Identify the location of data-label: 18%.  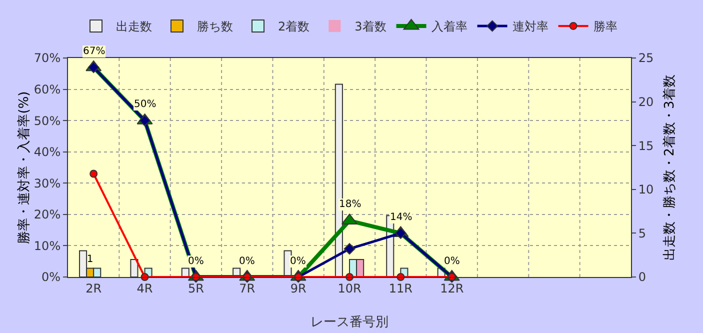
(350, 204).